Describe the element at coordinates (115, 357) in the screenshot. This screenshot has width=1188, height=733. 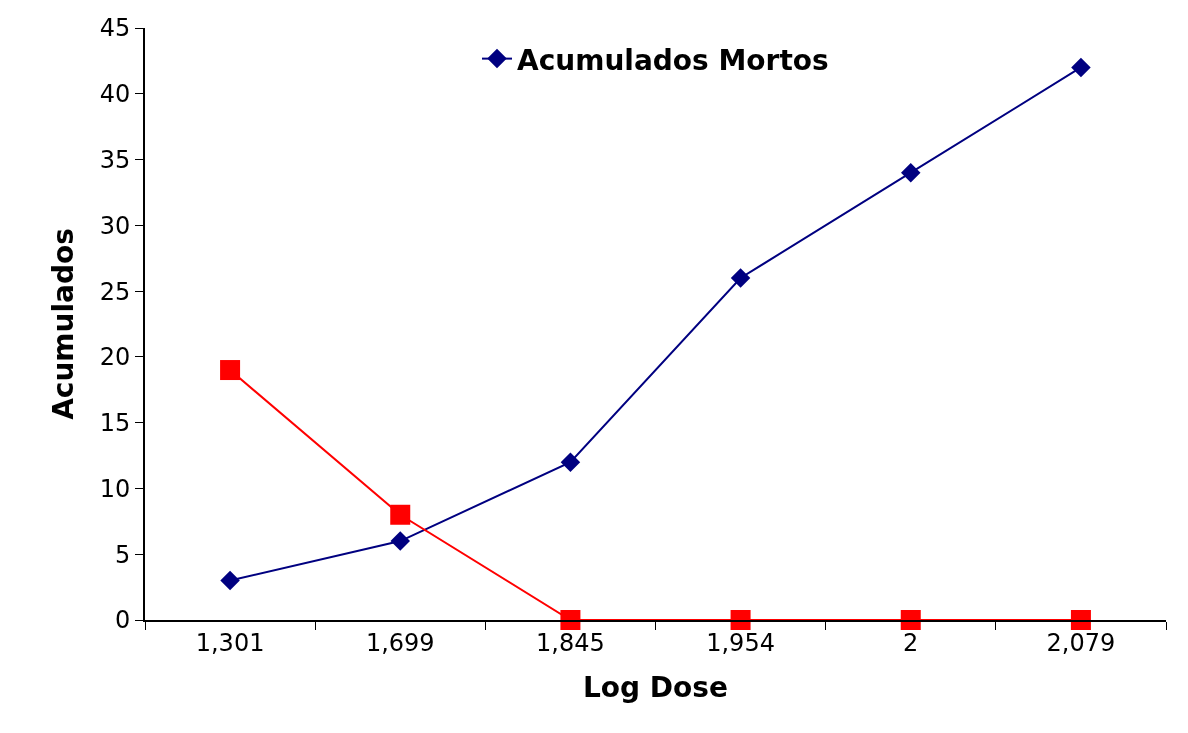
I see `y-tick-label: 20` at that location.